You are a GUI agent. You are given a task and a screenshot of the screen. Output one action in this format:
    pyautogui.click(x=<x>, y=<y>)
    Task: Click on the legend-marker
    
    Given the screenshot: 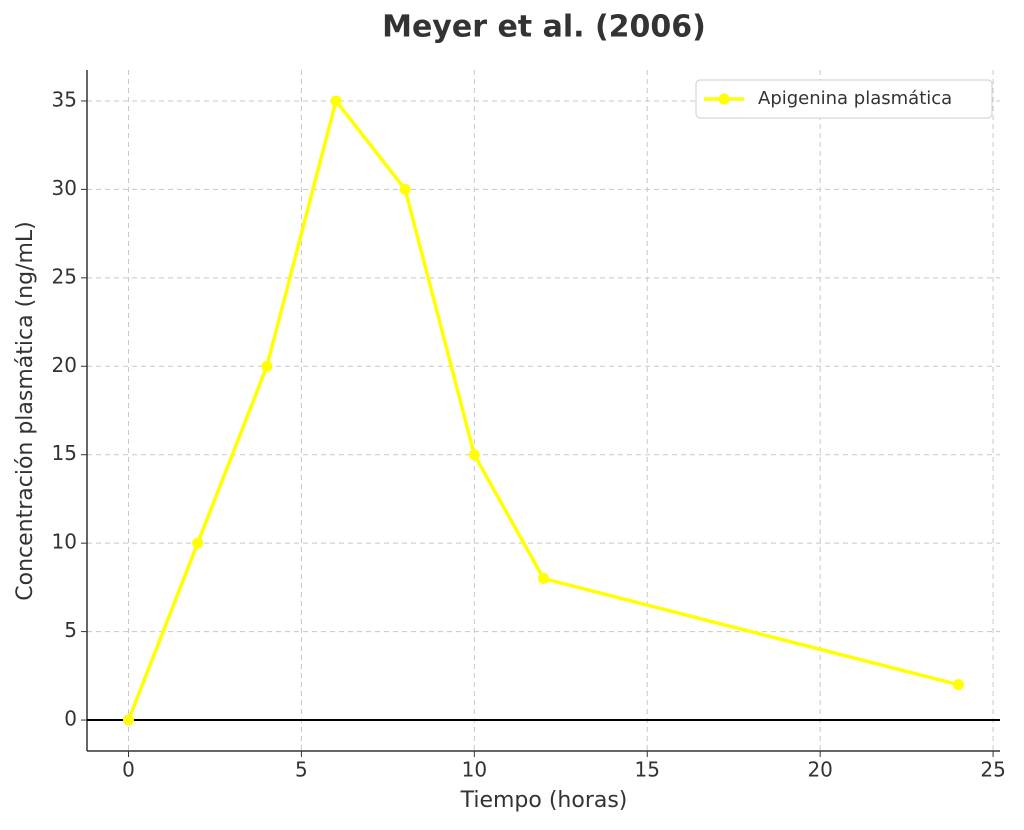 What is the action you would take?
    pyautogui.click(x=724, y=99)
    